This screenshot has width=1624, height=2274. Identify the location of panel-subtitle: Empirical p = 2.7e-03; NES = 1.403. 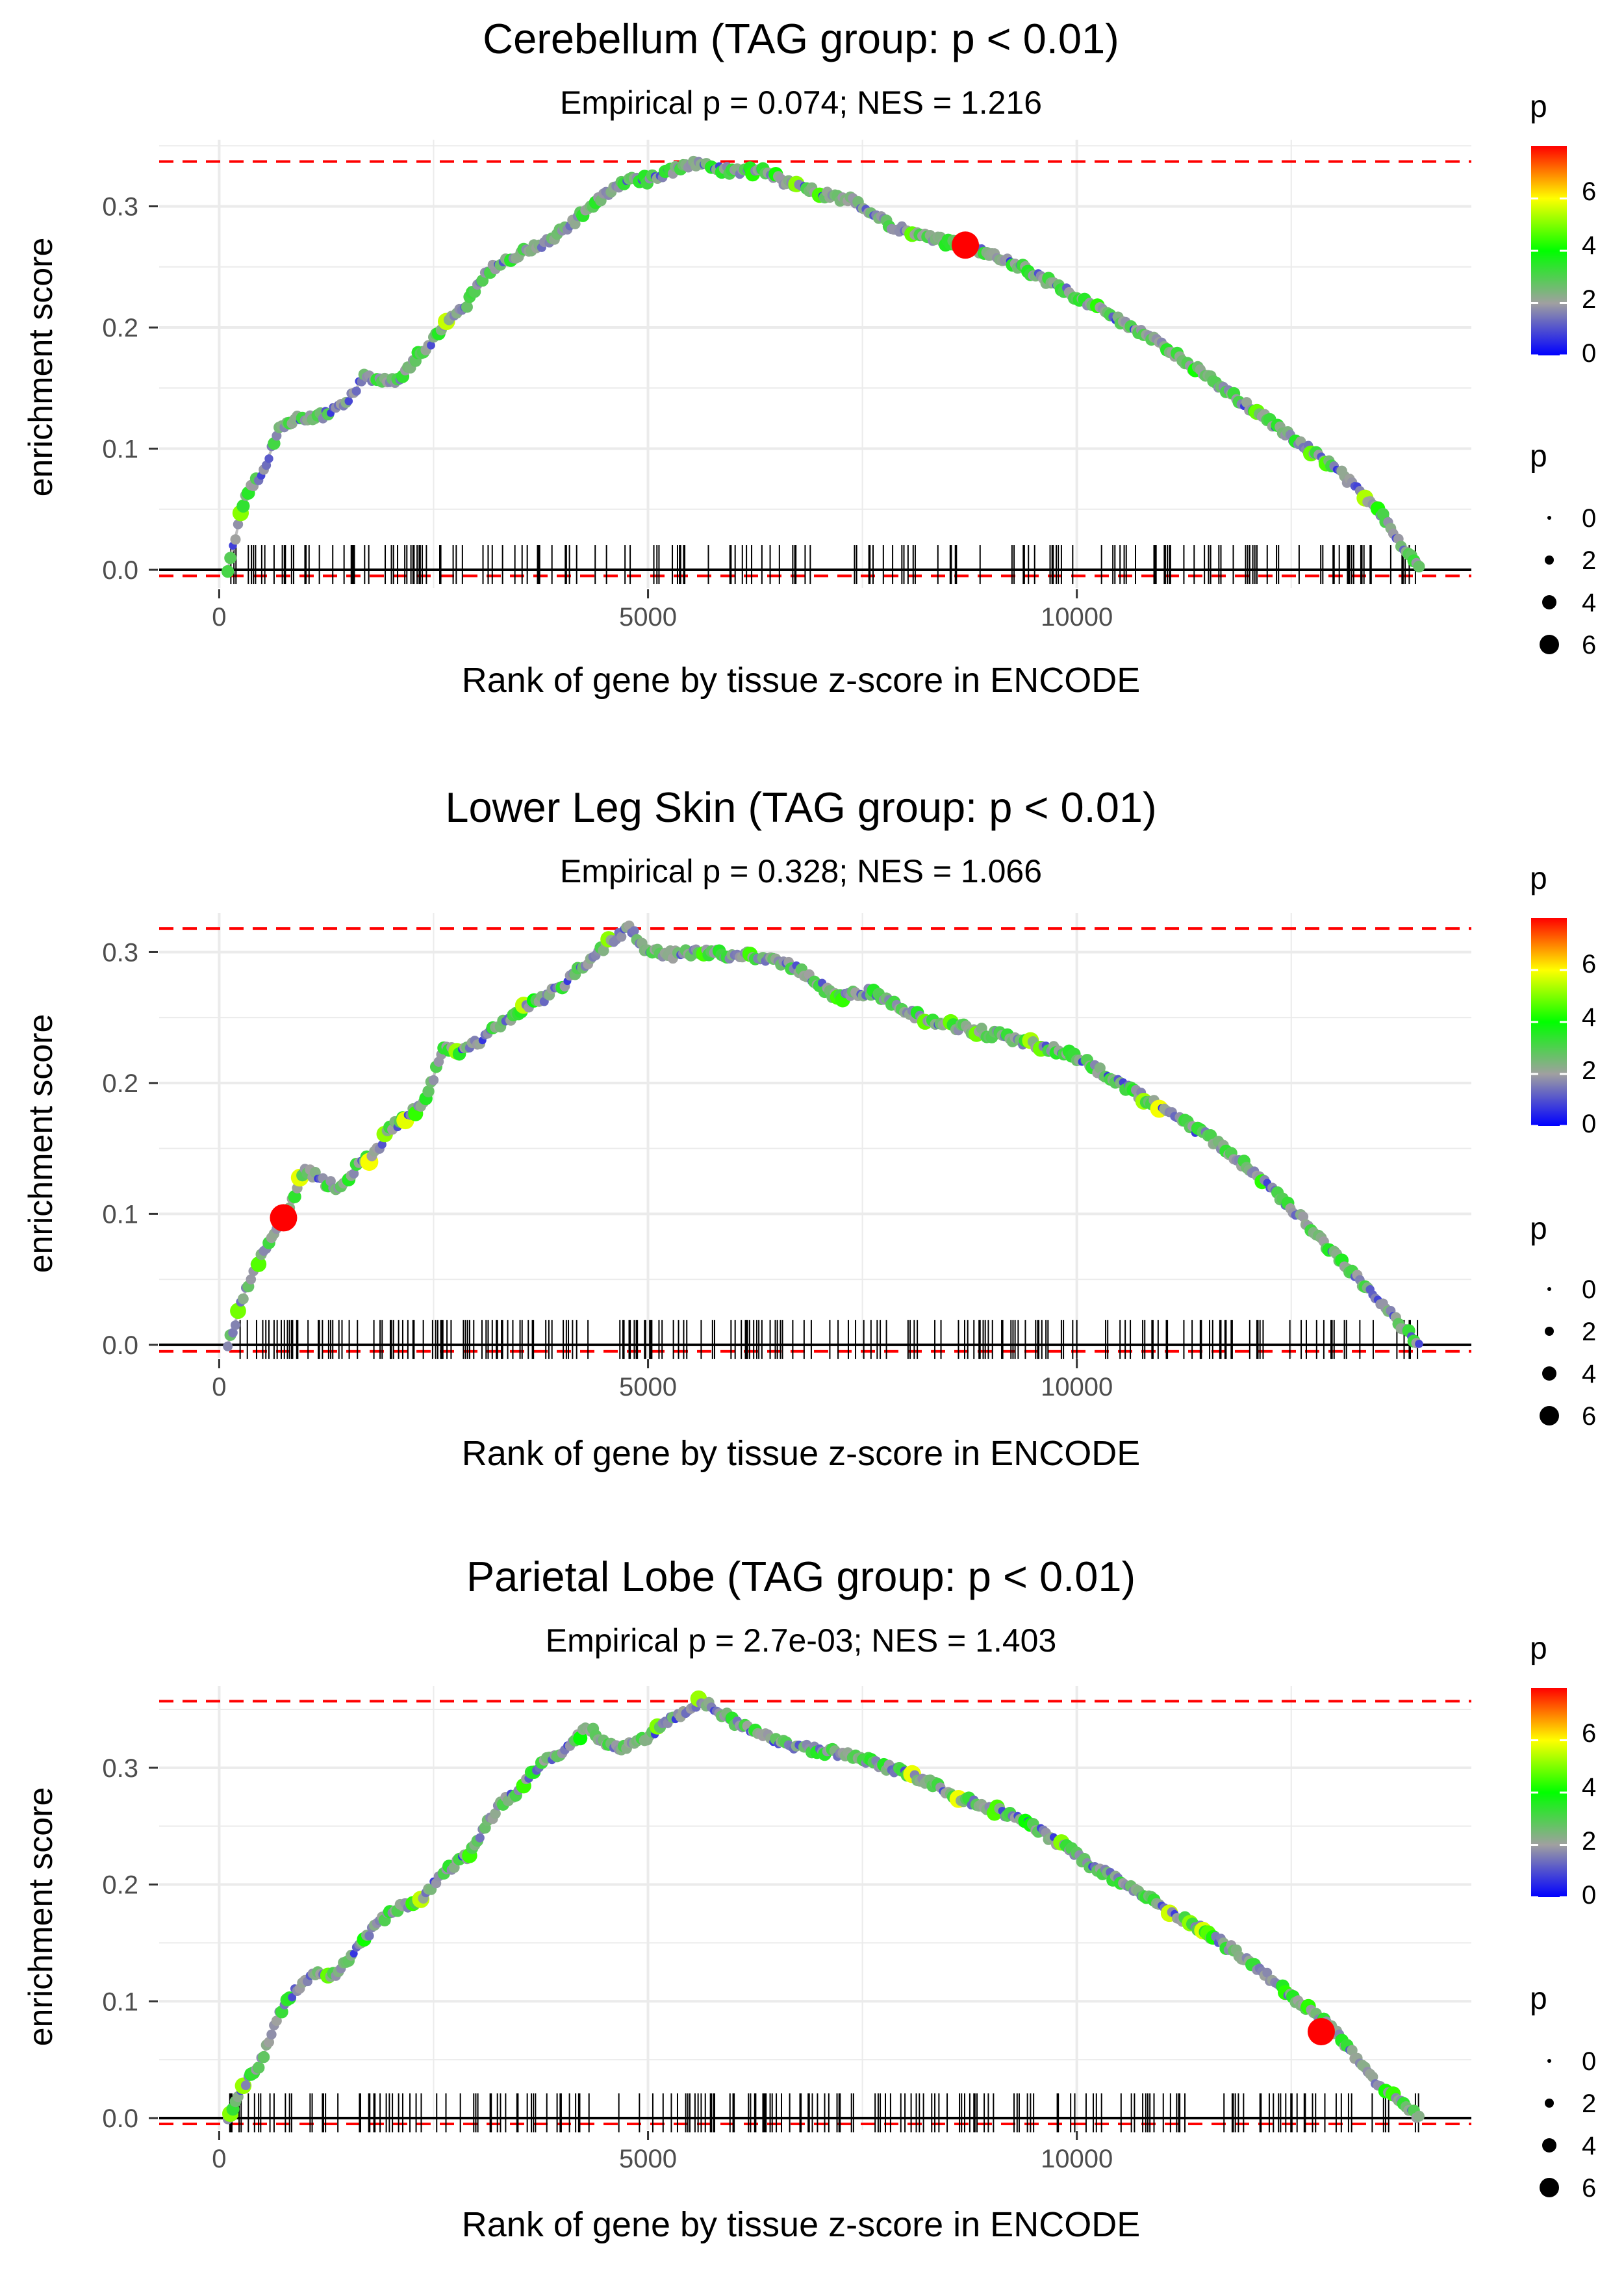
(801, 1640).